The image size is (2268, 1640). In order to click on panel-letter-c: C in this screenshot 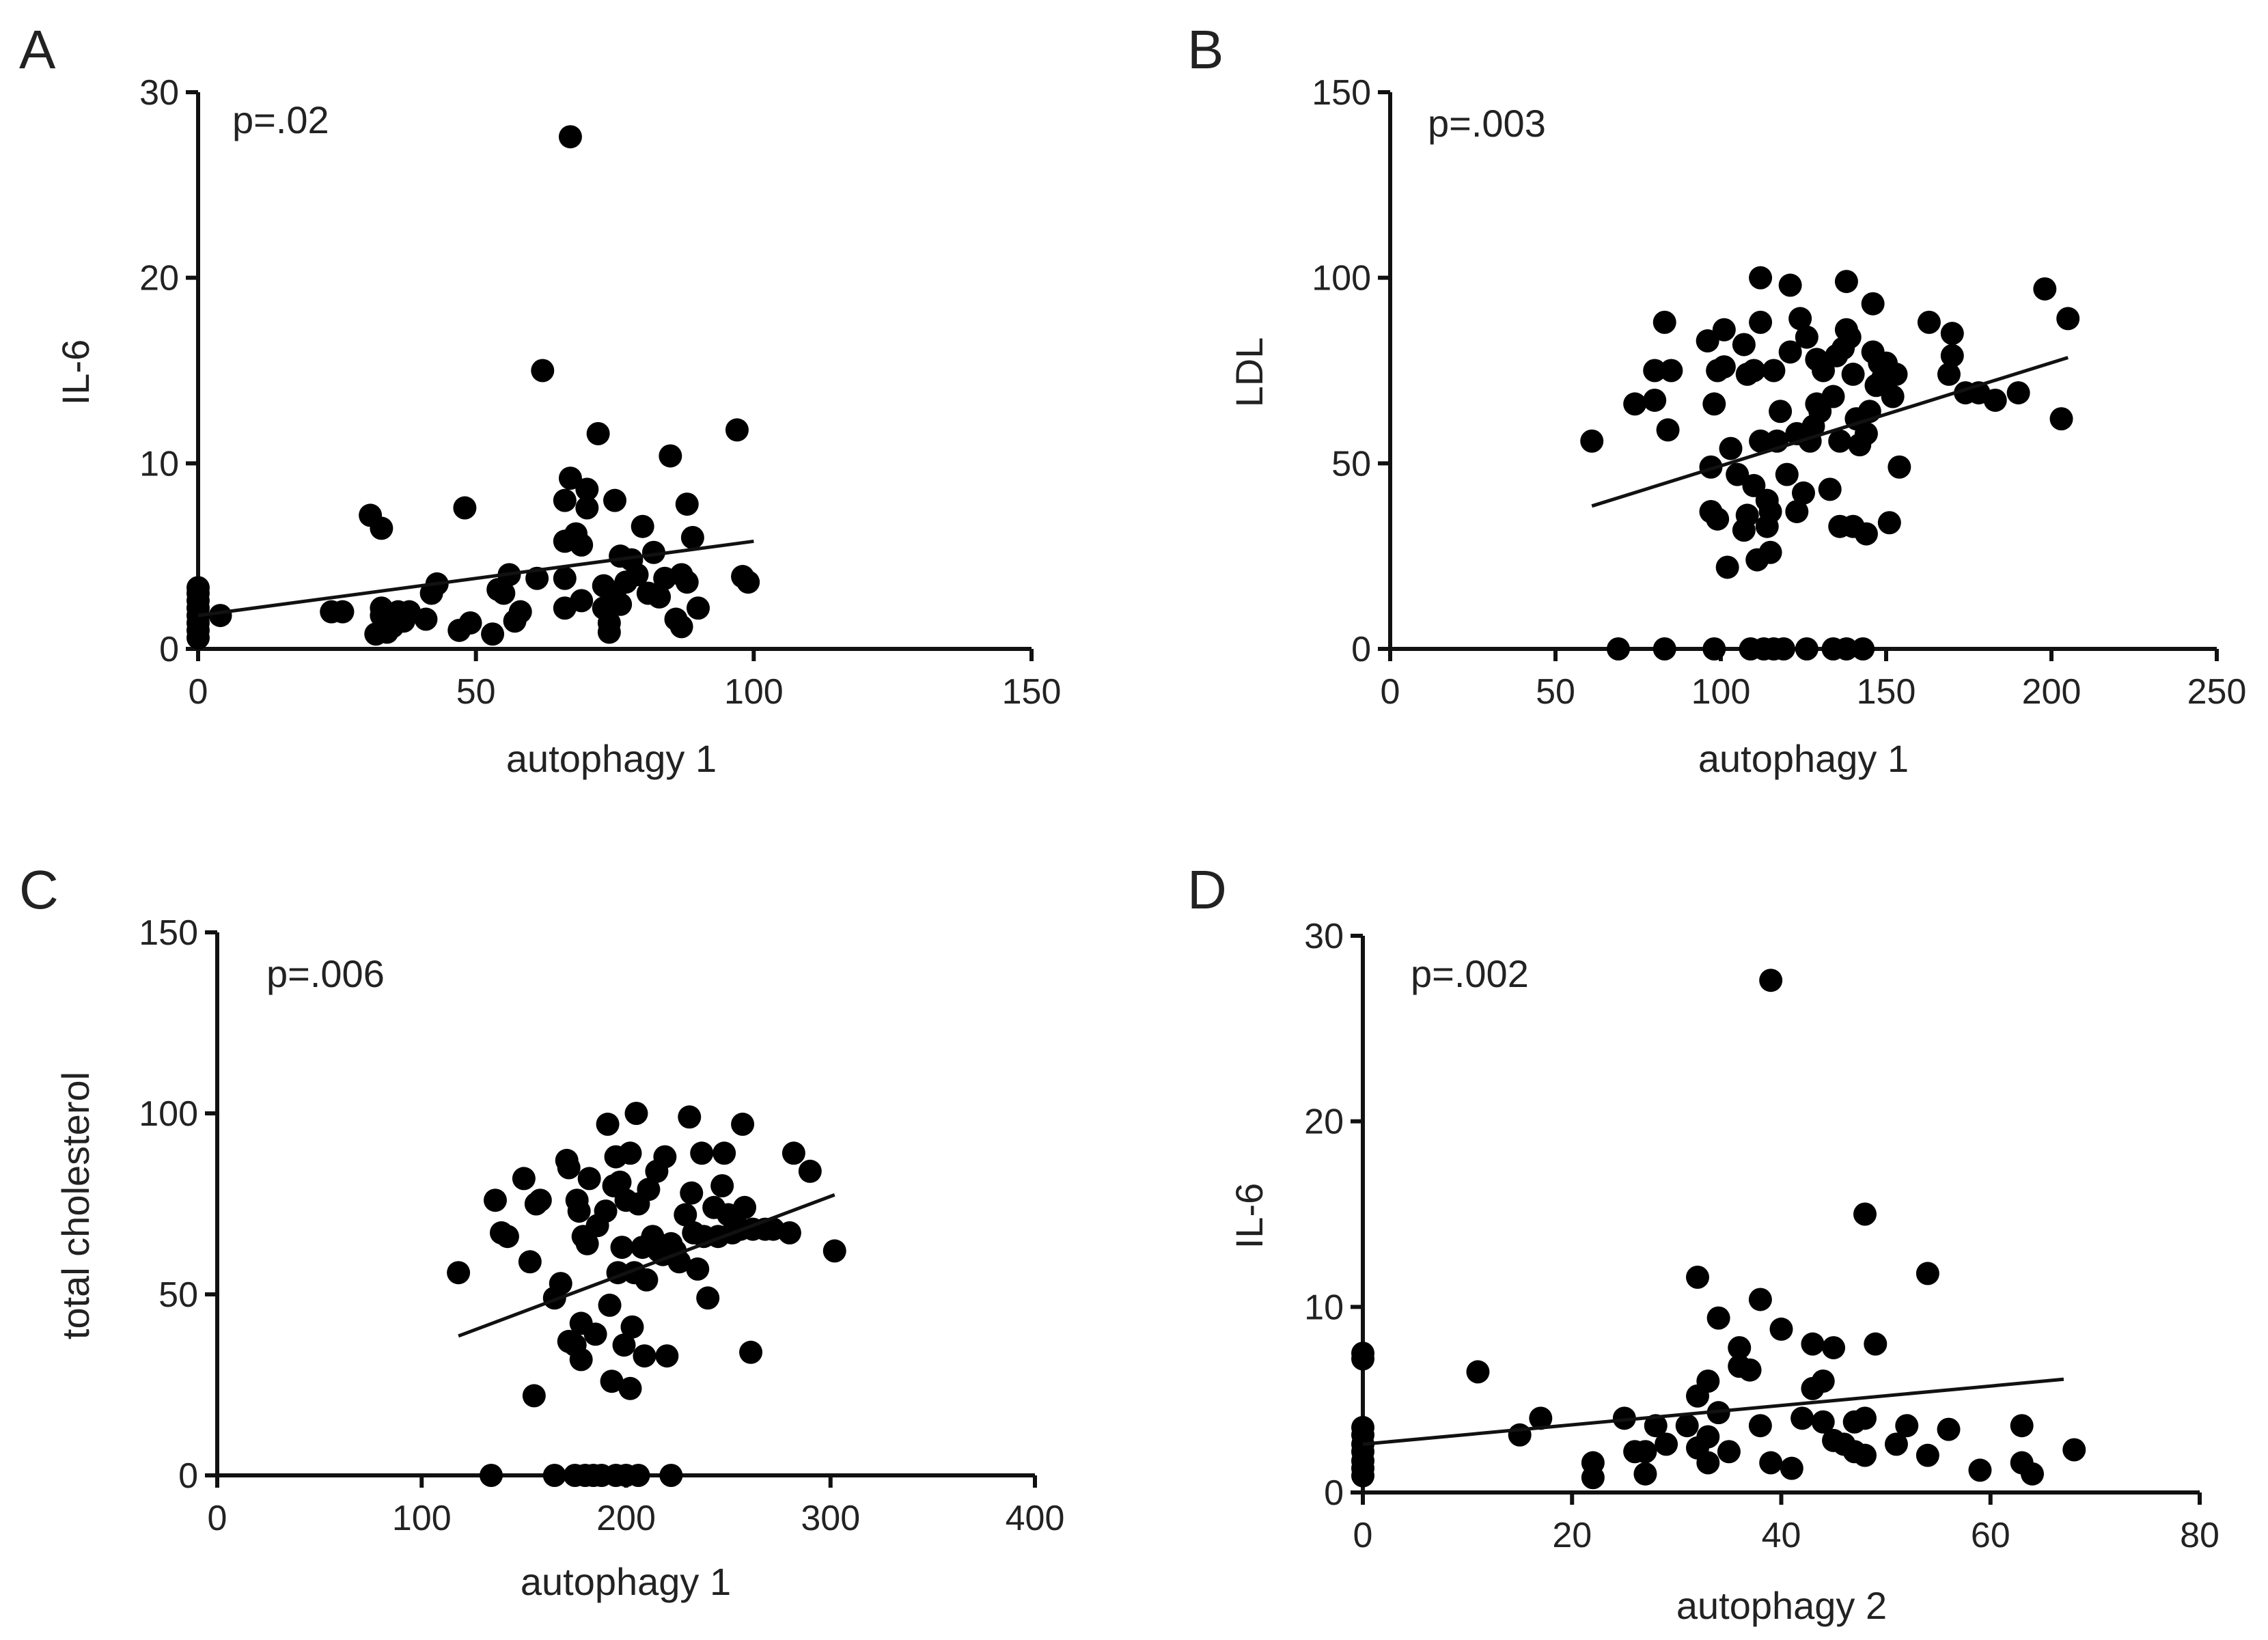, I will do `click(39, 890)`.